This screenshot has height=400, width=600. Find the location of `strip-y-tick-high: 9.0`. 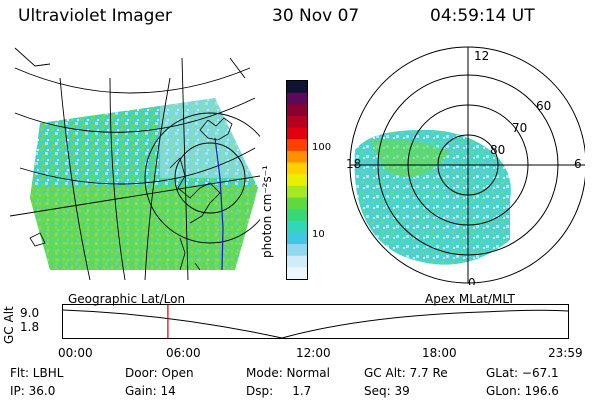

strip-y-tick-high: 9.0 is located at coordinates (30, 313).